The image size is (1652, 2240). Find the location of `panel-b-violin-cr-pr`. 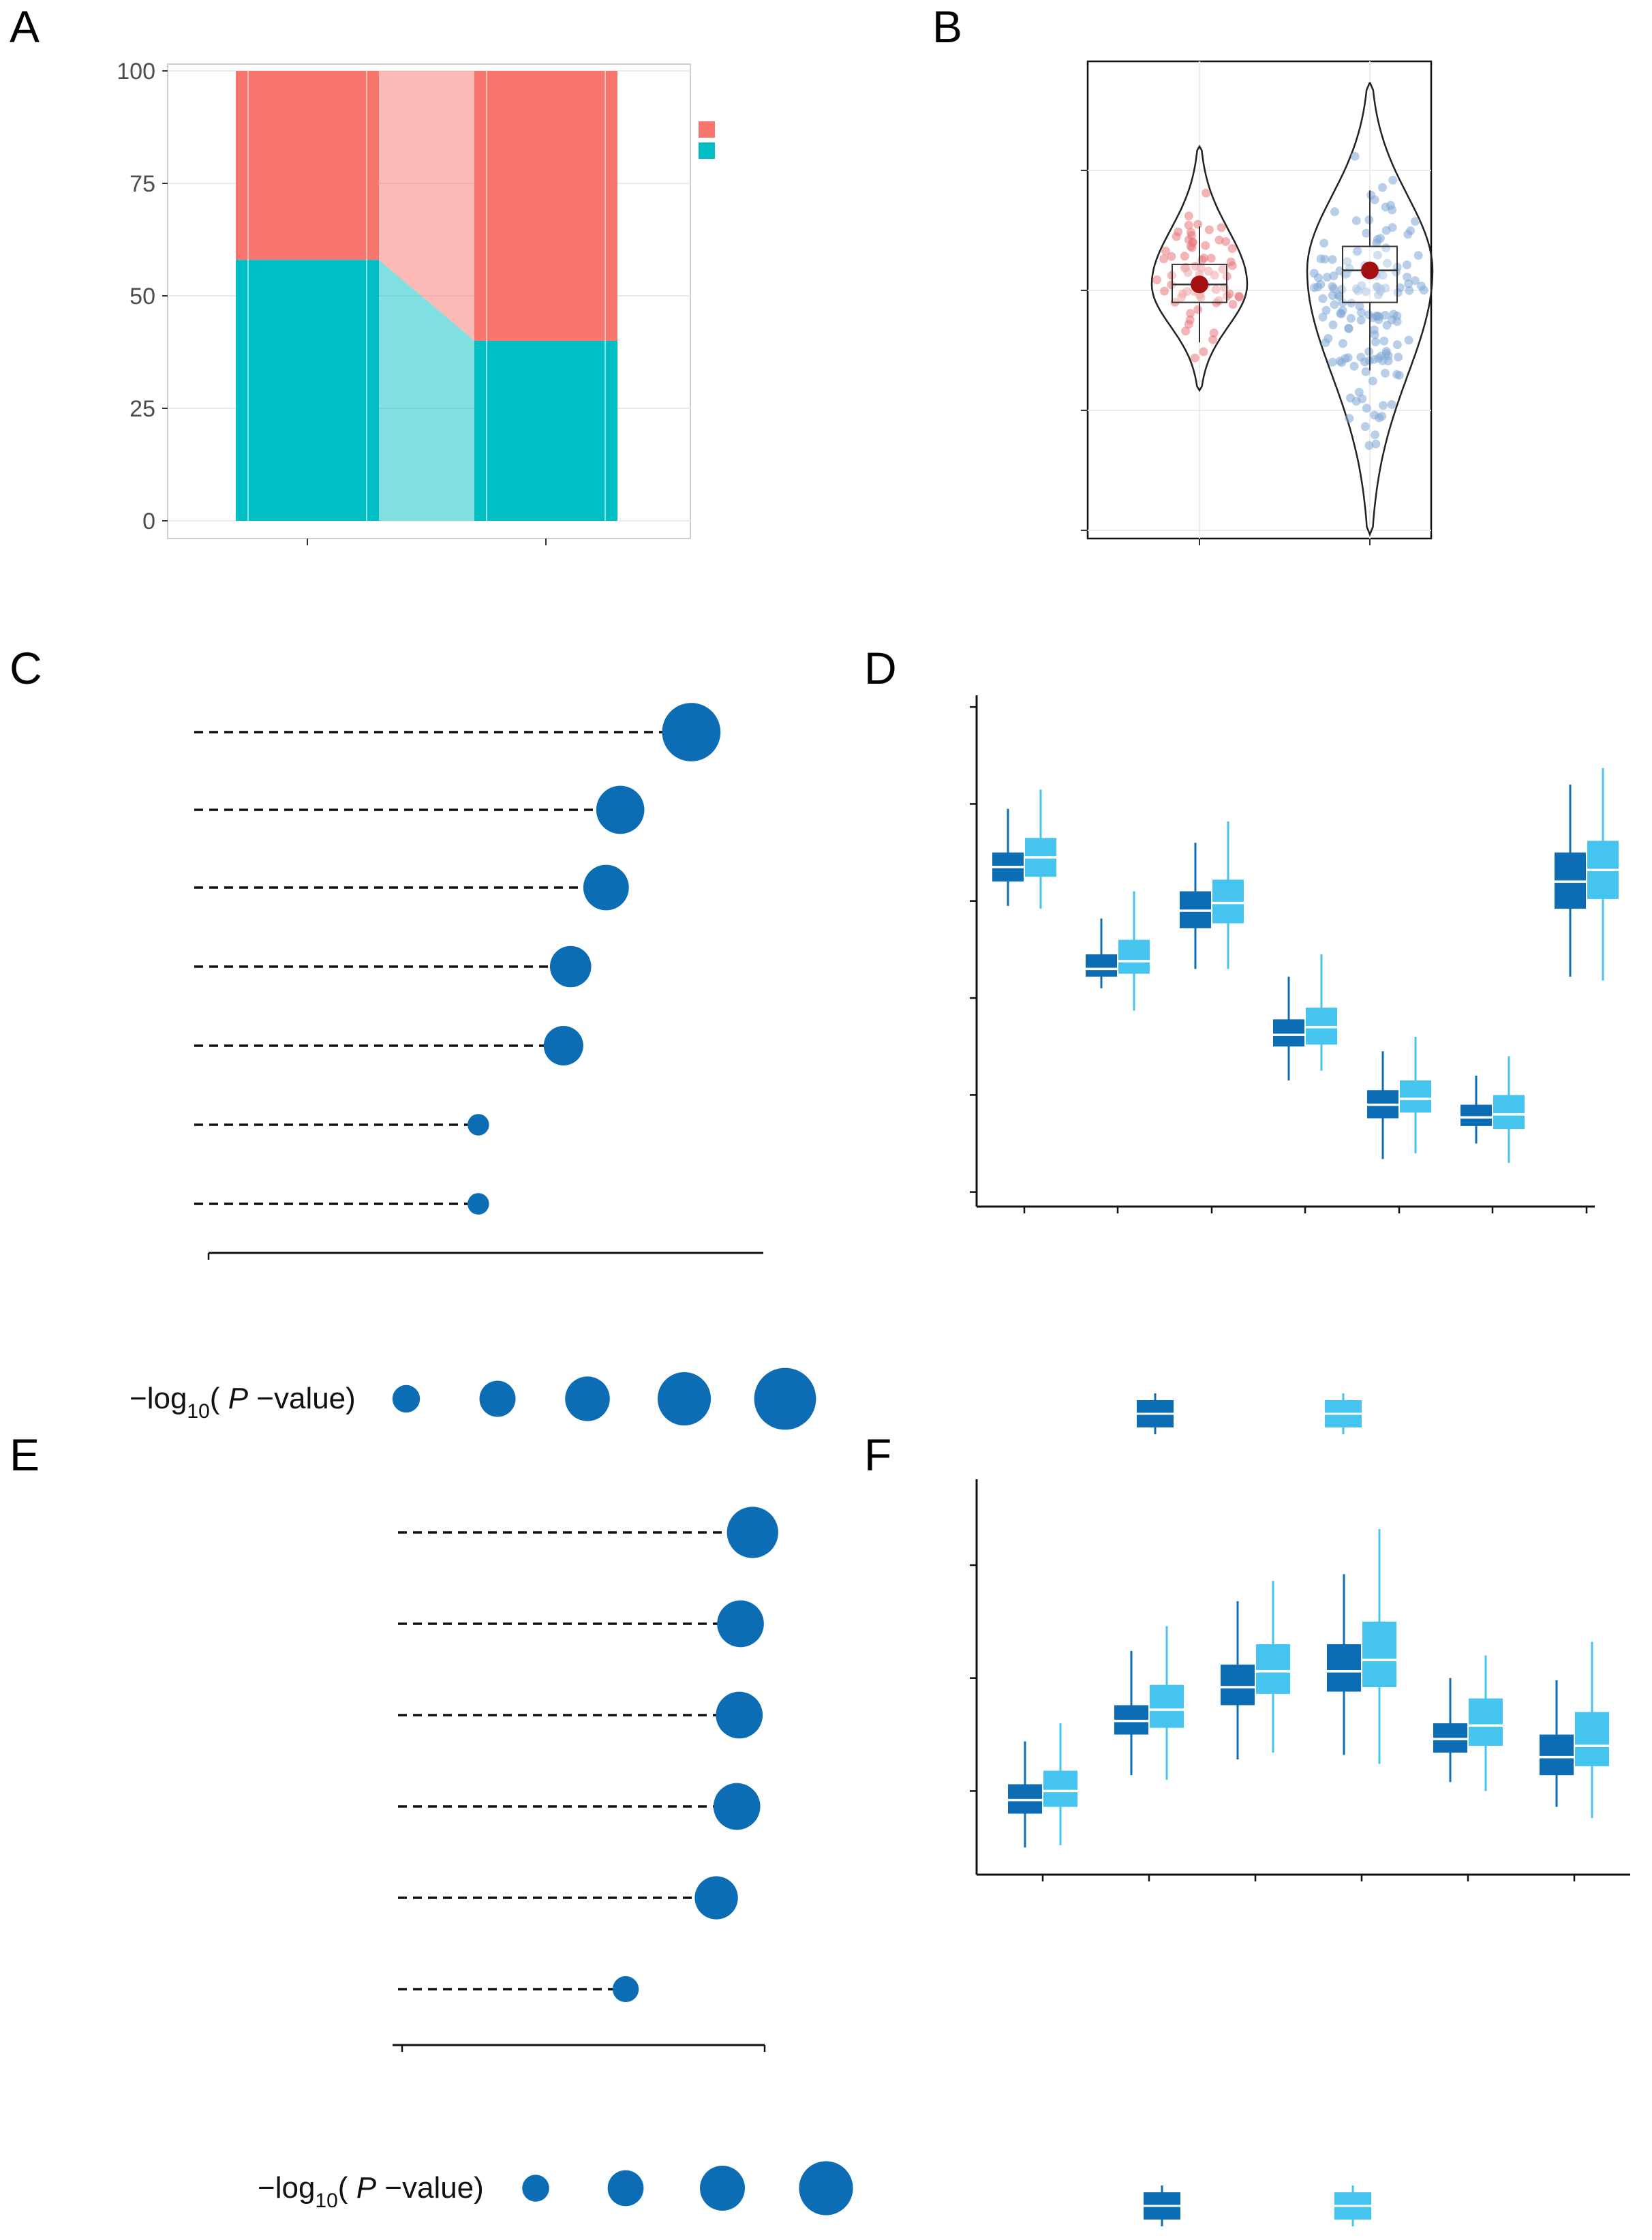

panel-b-violin-cr-pr is located at coordinates (1199, 269).